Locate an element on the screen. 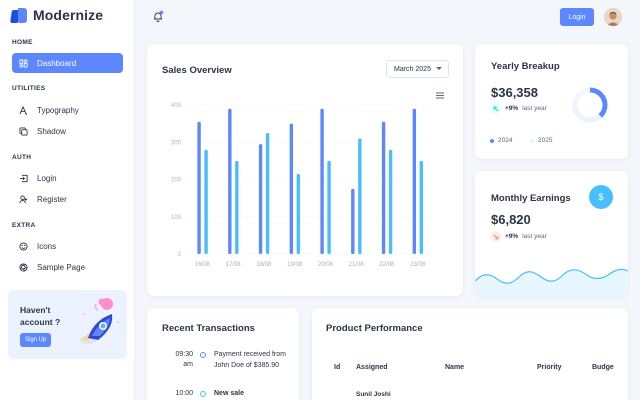 Image resolution: width=640 pixels, height=400 pixels. y-tick-label: 100 is located at coordinates (176, 218).